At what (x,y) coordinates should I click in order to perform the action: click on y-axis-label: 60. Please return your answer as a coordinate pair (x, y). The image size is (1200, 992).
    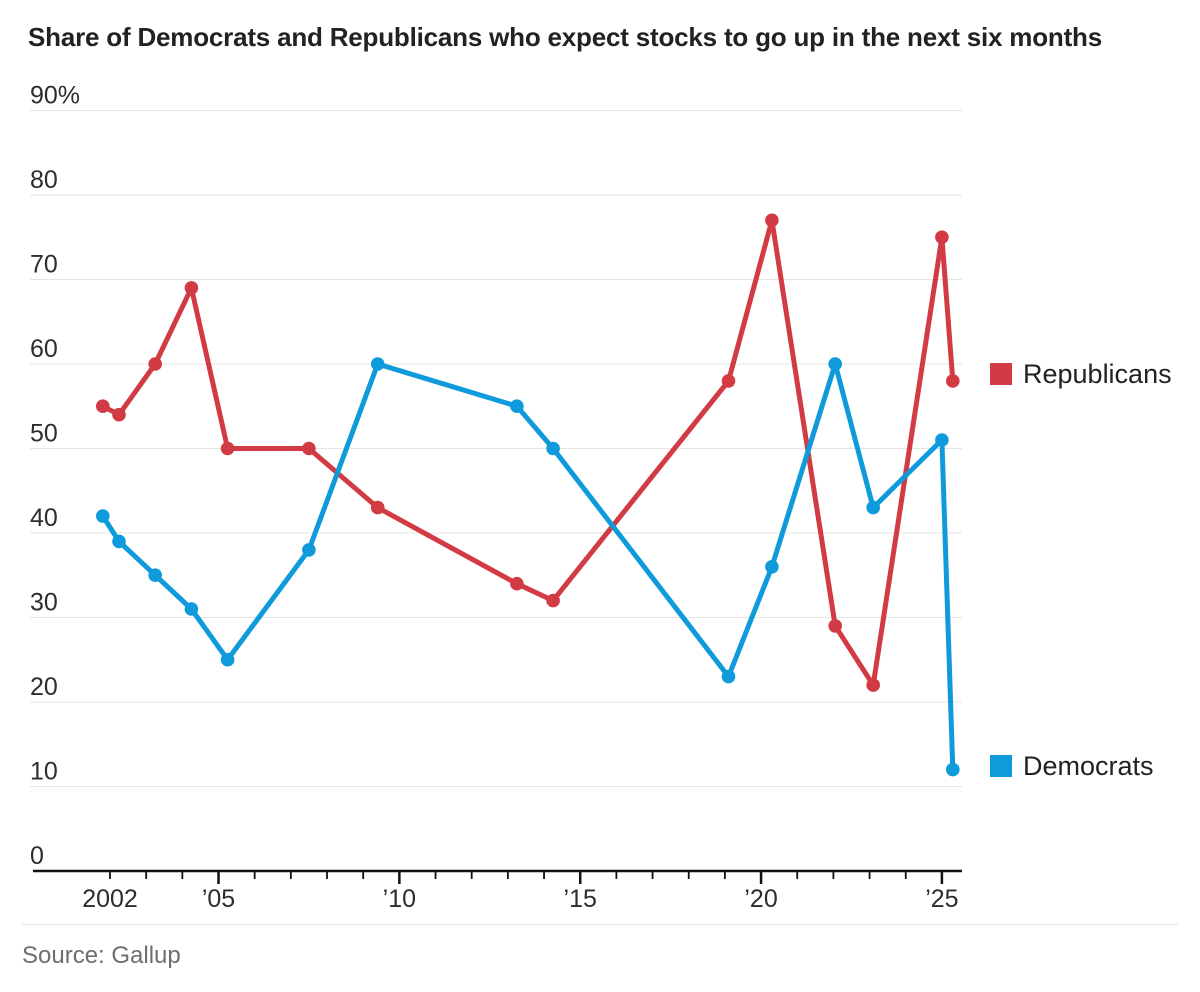
    Looking at the image, I should click on (44, 349).